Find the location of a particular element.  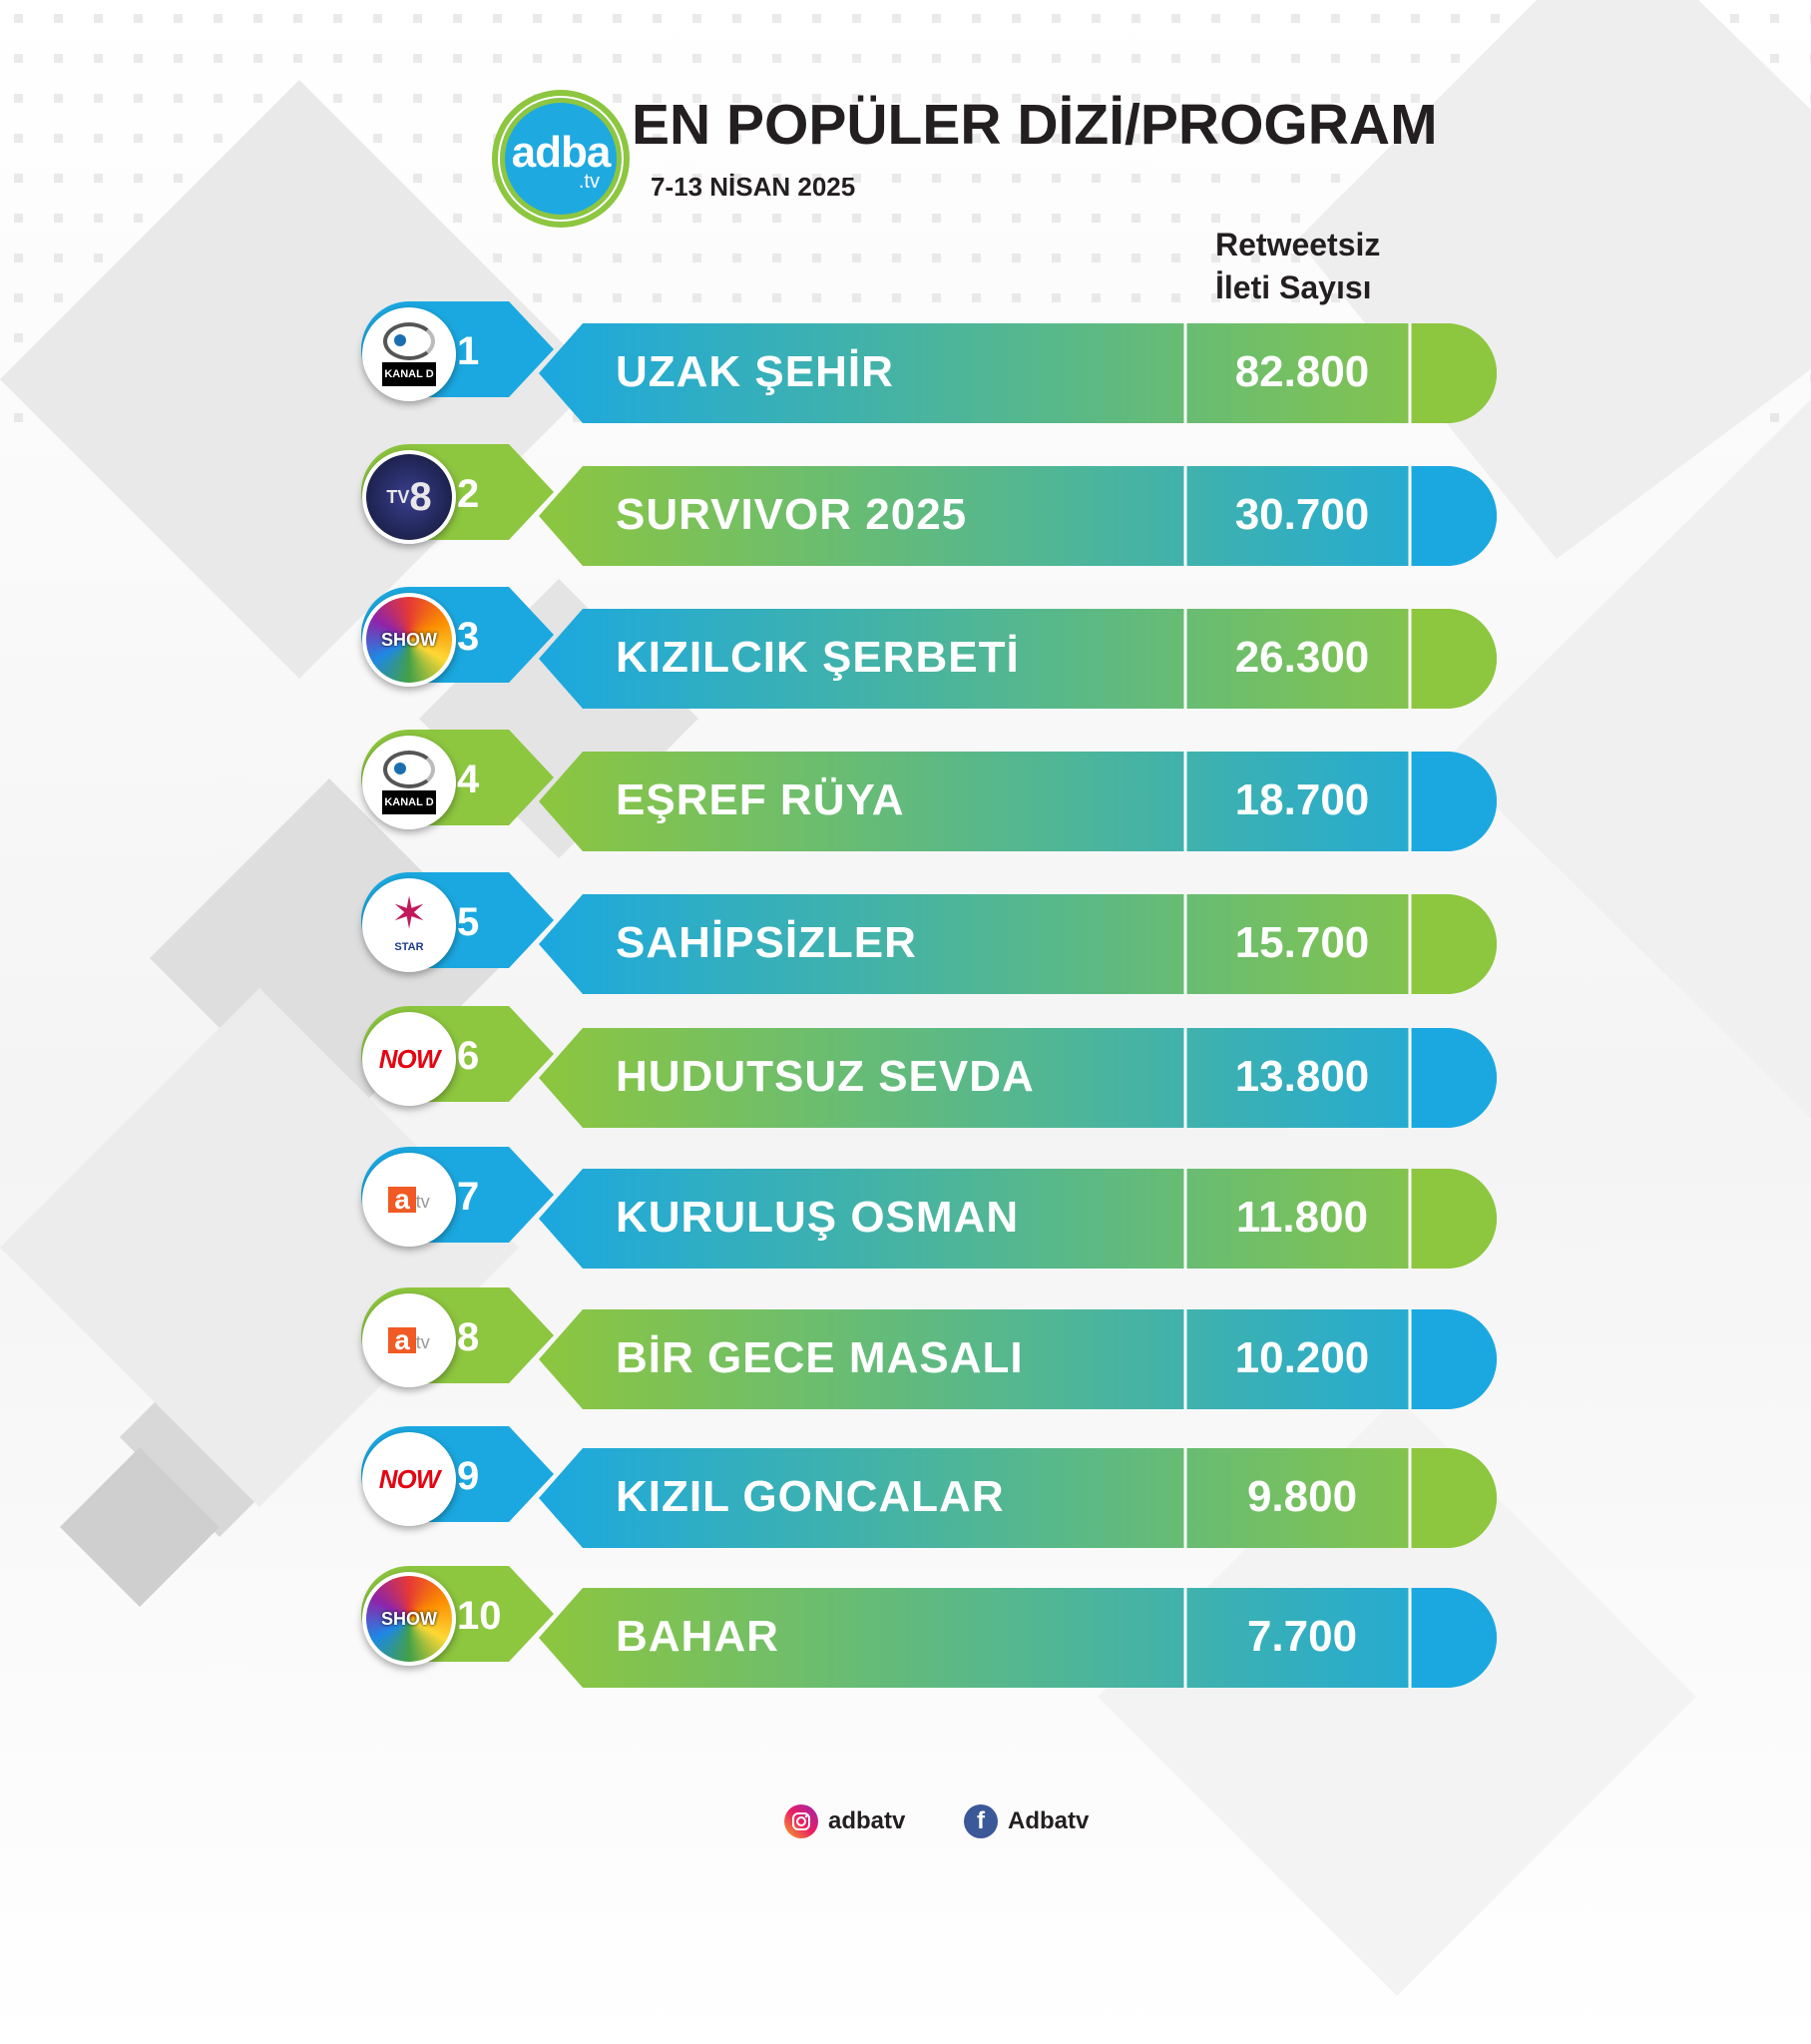

post-count: 9.800 is located at coordinates (1302, 1496).